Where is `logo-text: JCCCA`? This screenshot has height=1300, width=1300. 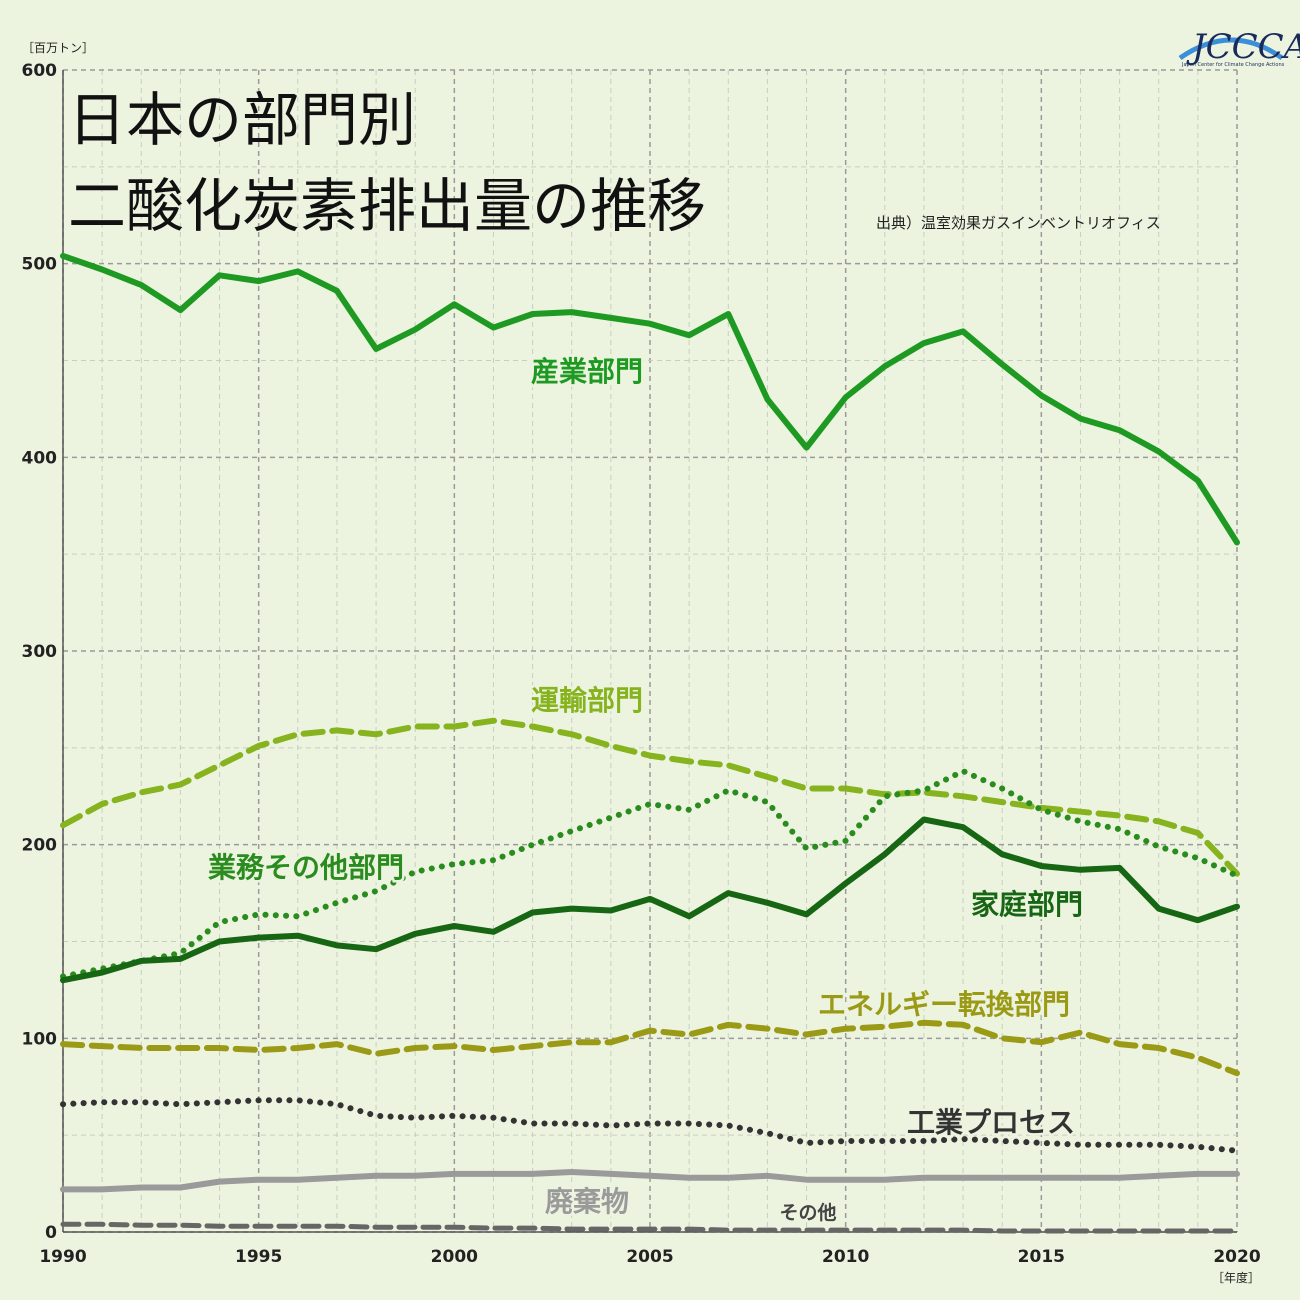
logo-text: JCCCA is located at coordinates (1243, 47).